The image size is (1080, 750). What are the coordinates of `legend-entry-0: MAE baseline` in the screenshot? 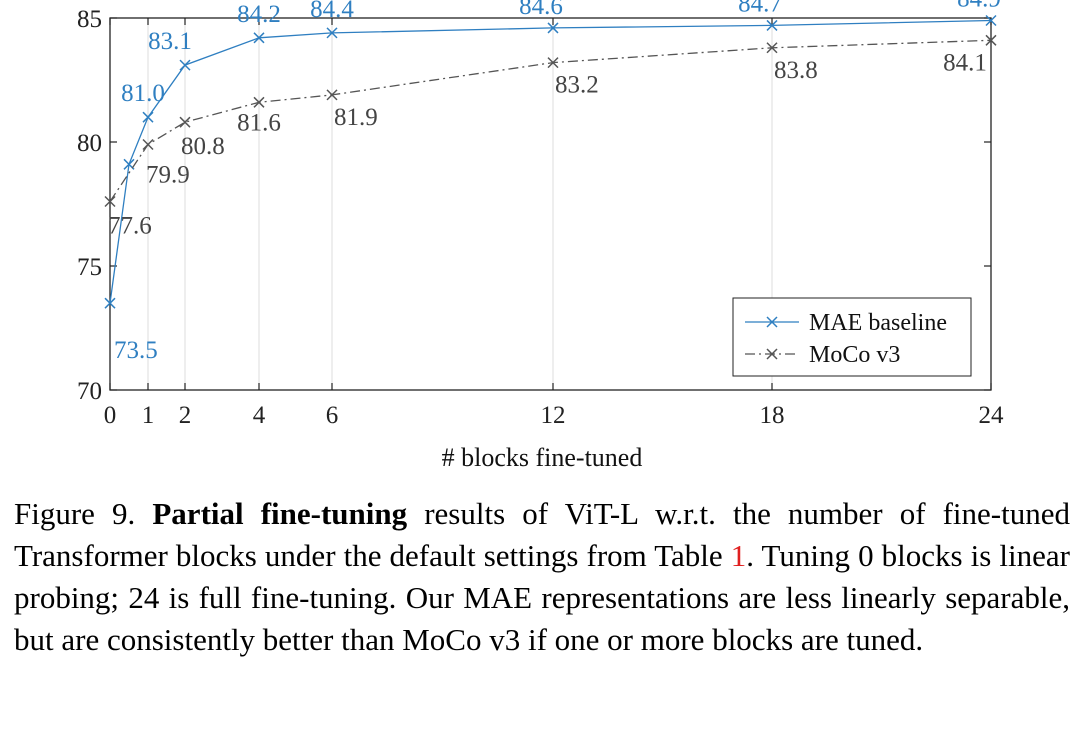 It's located at (878, 323).